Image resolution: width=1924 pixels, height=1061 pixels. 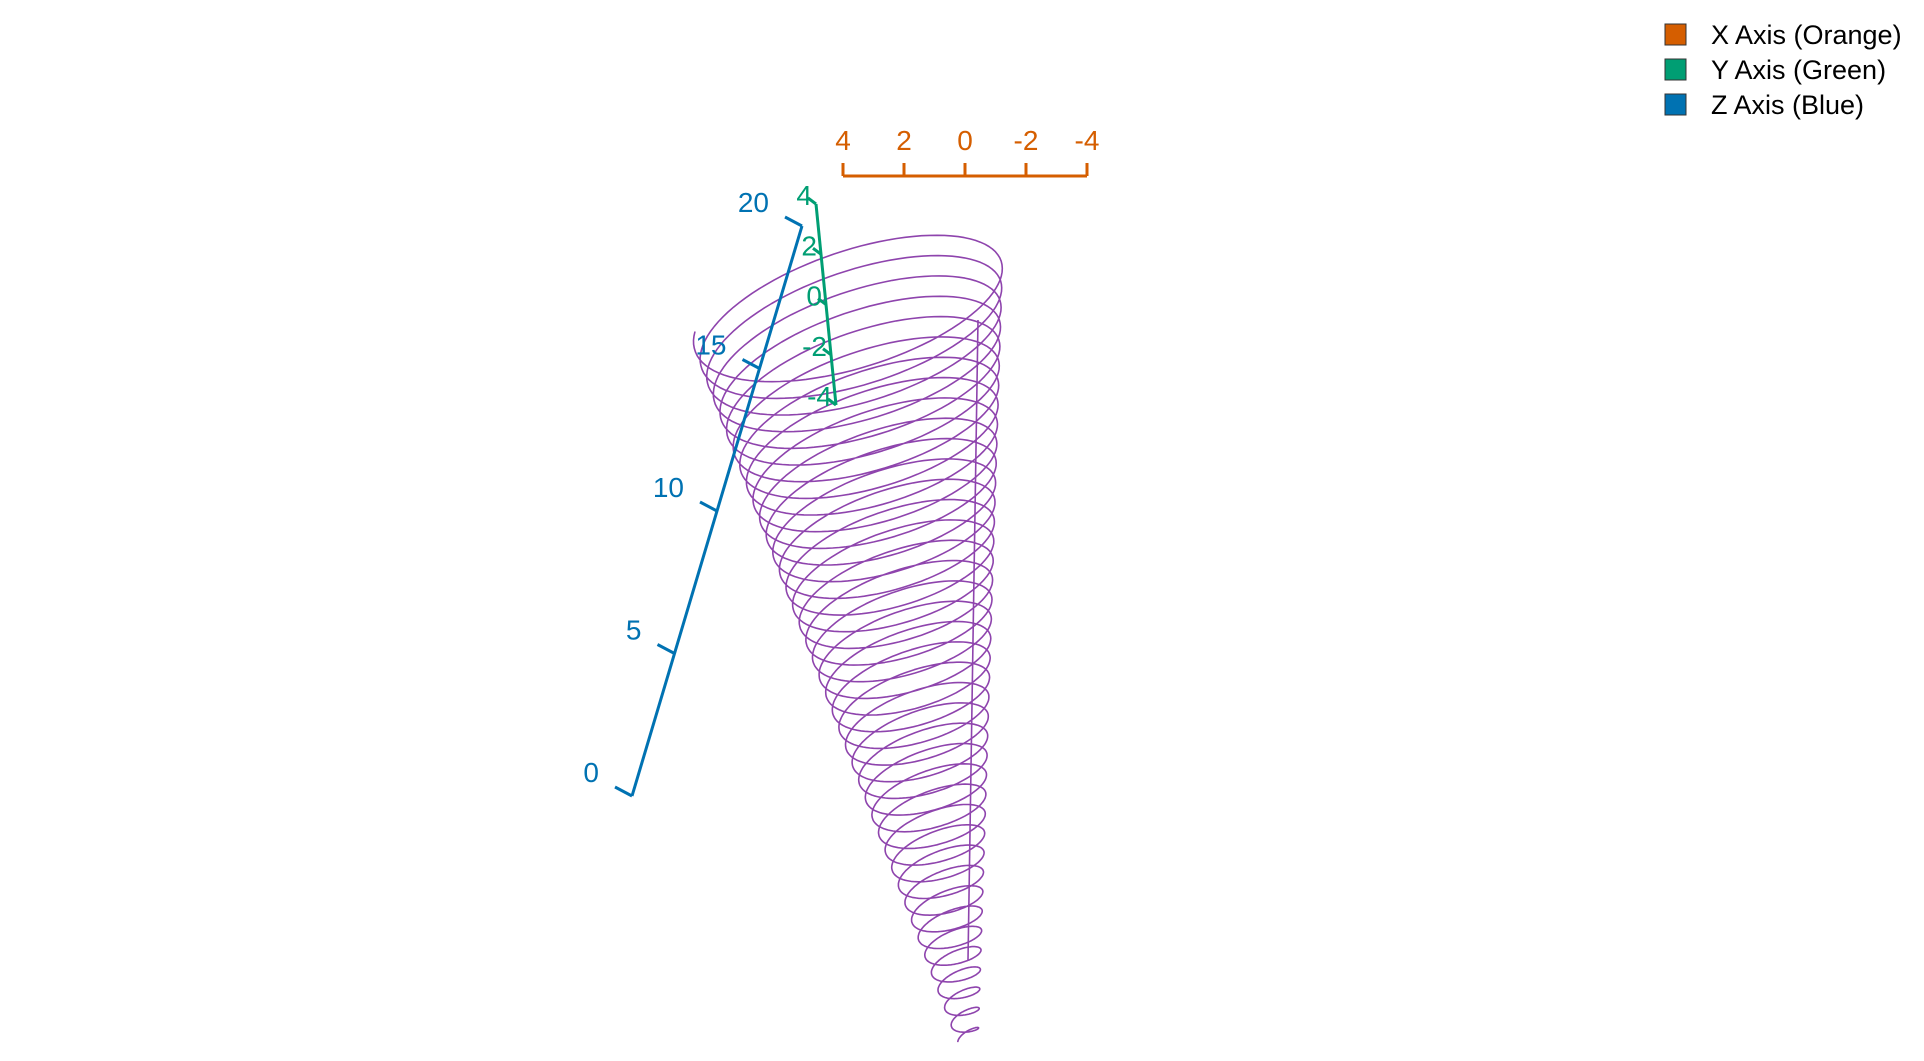 I want to click on z-tick-label: 15, so click(x=710, y=345).